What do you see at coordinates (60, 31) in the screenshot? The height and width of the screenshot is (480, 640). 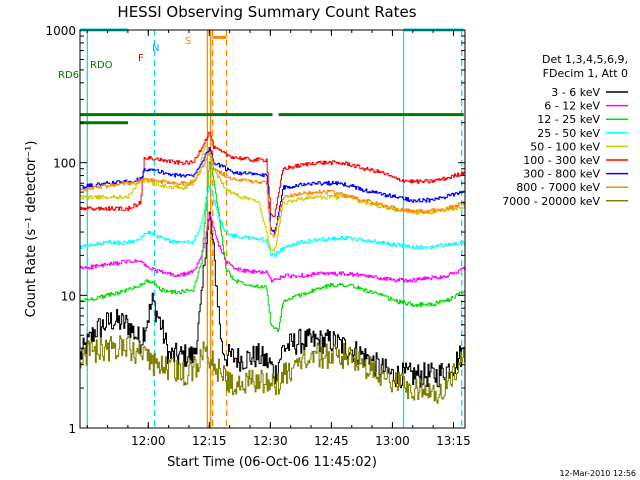 I see `y-tick-label-3: 1000` at bounding box center [60, 31].